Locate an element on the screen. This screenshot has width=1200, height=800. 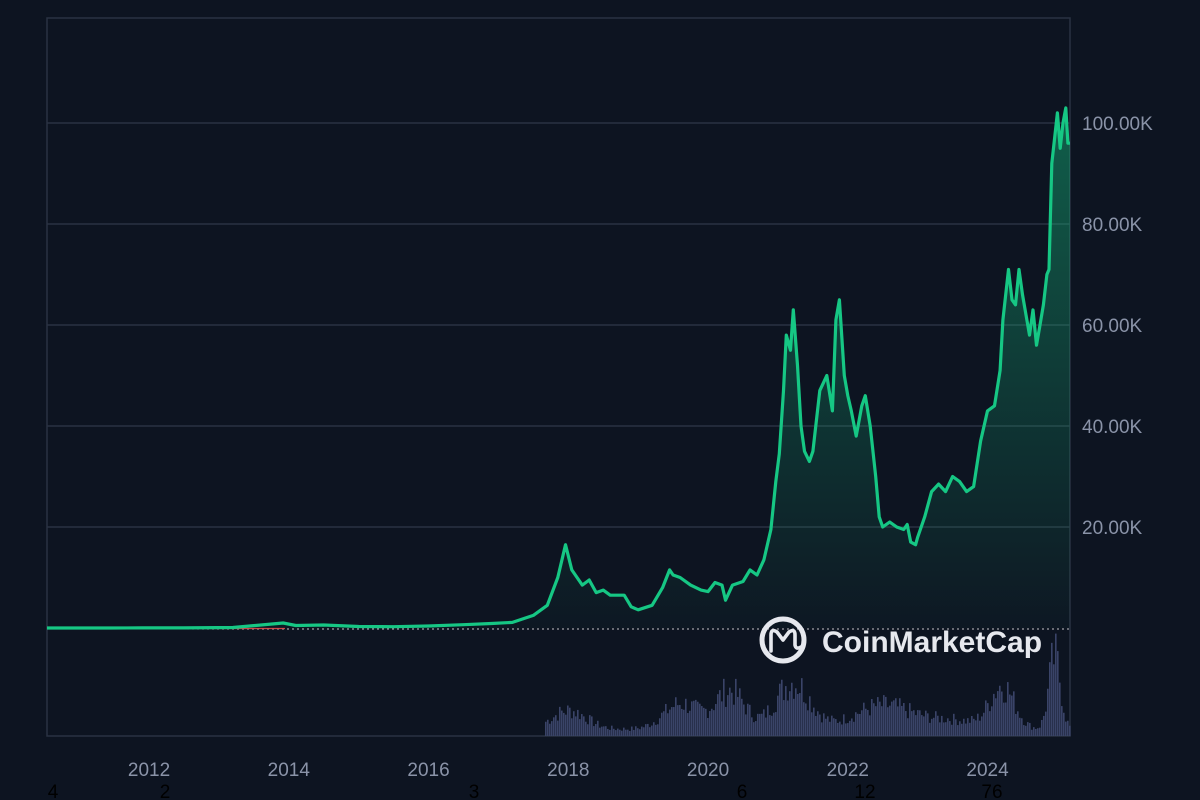
stray-label: 3 is located at coordinates (474, 791).